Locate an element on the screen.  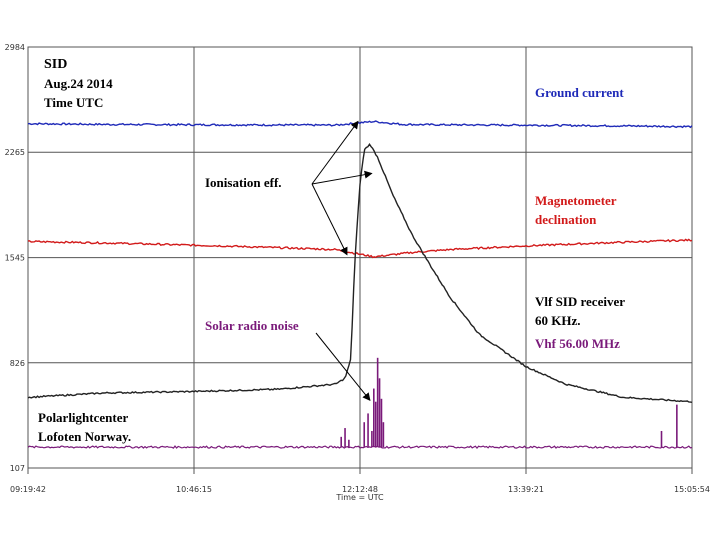
legend-magnetometer-1: Magnetometer is located at coordinates (576, 200).